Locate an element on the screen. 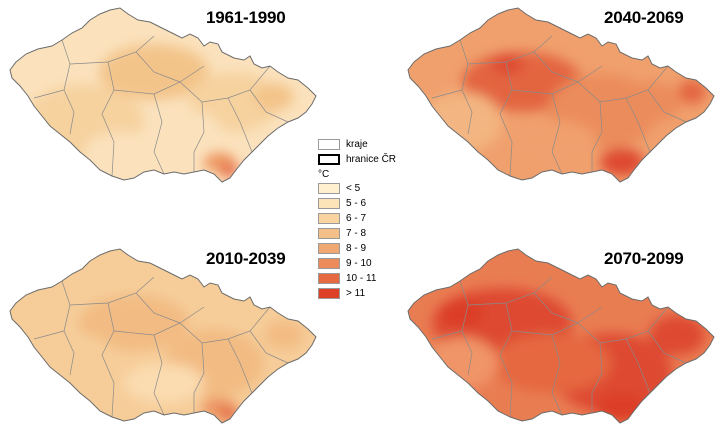 The image size is (720, 443). legend-class-row: 5 - 6 is located at coordinates (342, 203).